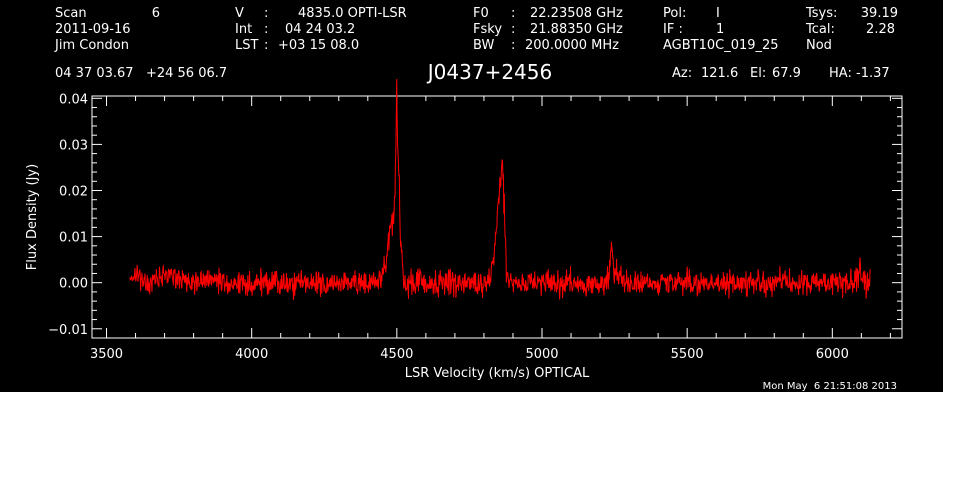 This screenshot has width=962, height=490. Describe the element at coordinates (251, 354) in the screenshot. I see `x-tick-label: 4000` at that location.